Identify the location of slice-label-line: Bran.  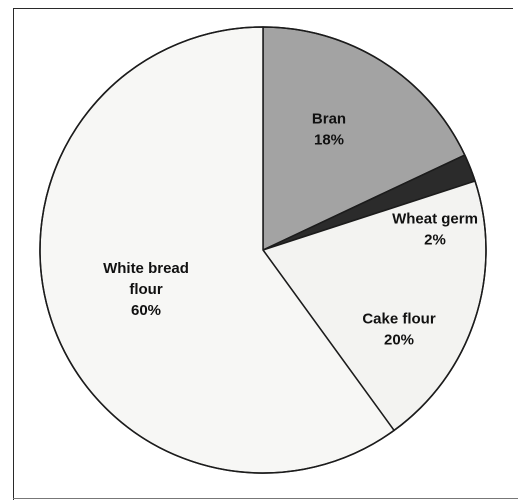
(329, 119).